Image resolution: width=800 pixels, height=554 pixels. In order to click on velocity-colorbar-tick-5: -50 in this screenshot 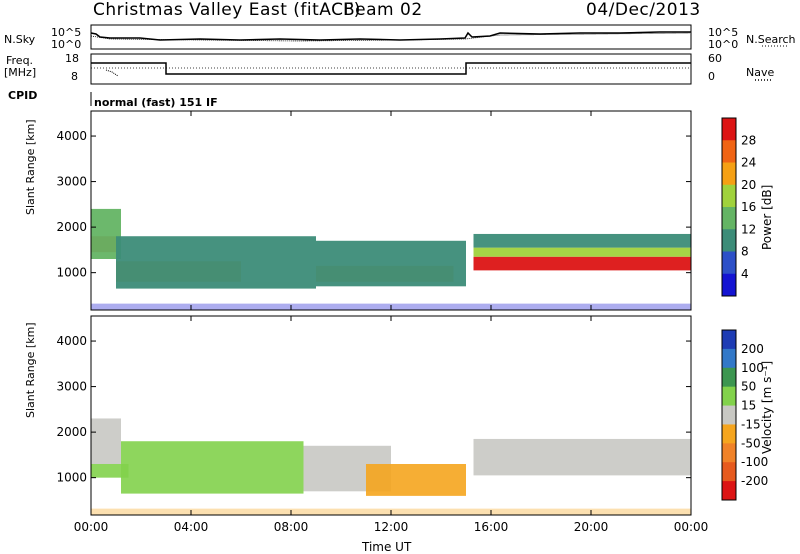, I will do `click(751, 443)`.